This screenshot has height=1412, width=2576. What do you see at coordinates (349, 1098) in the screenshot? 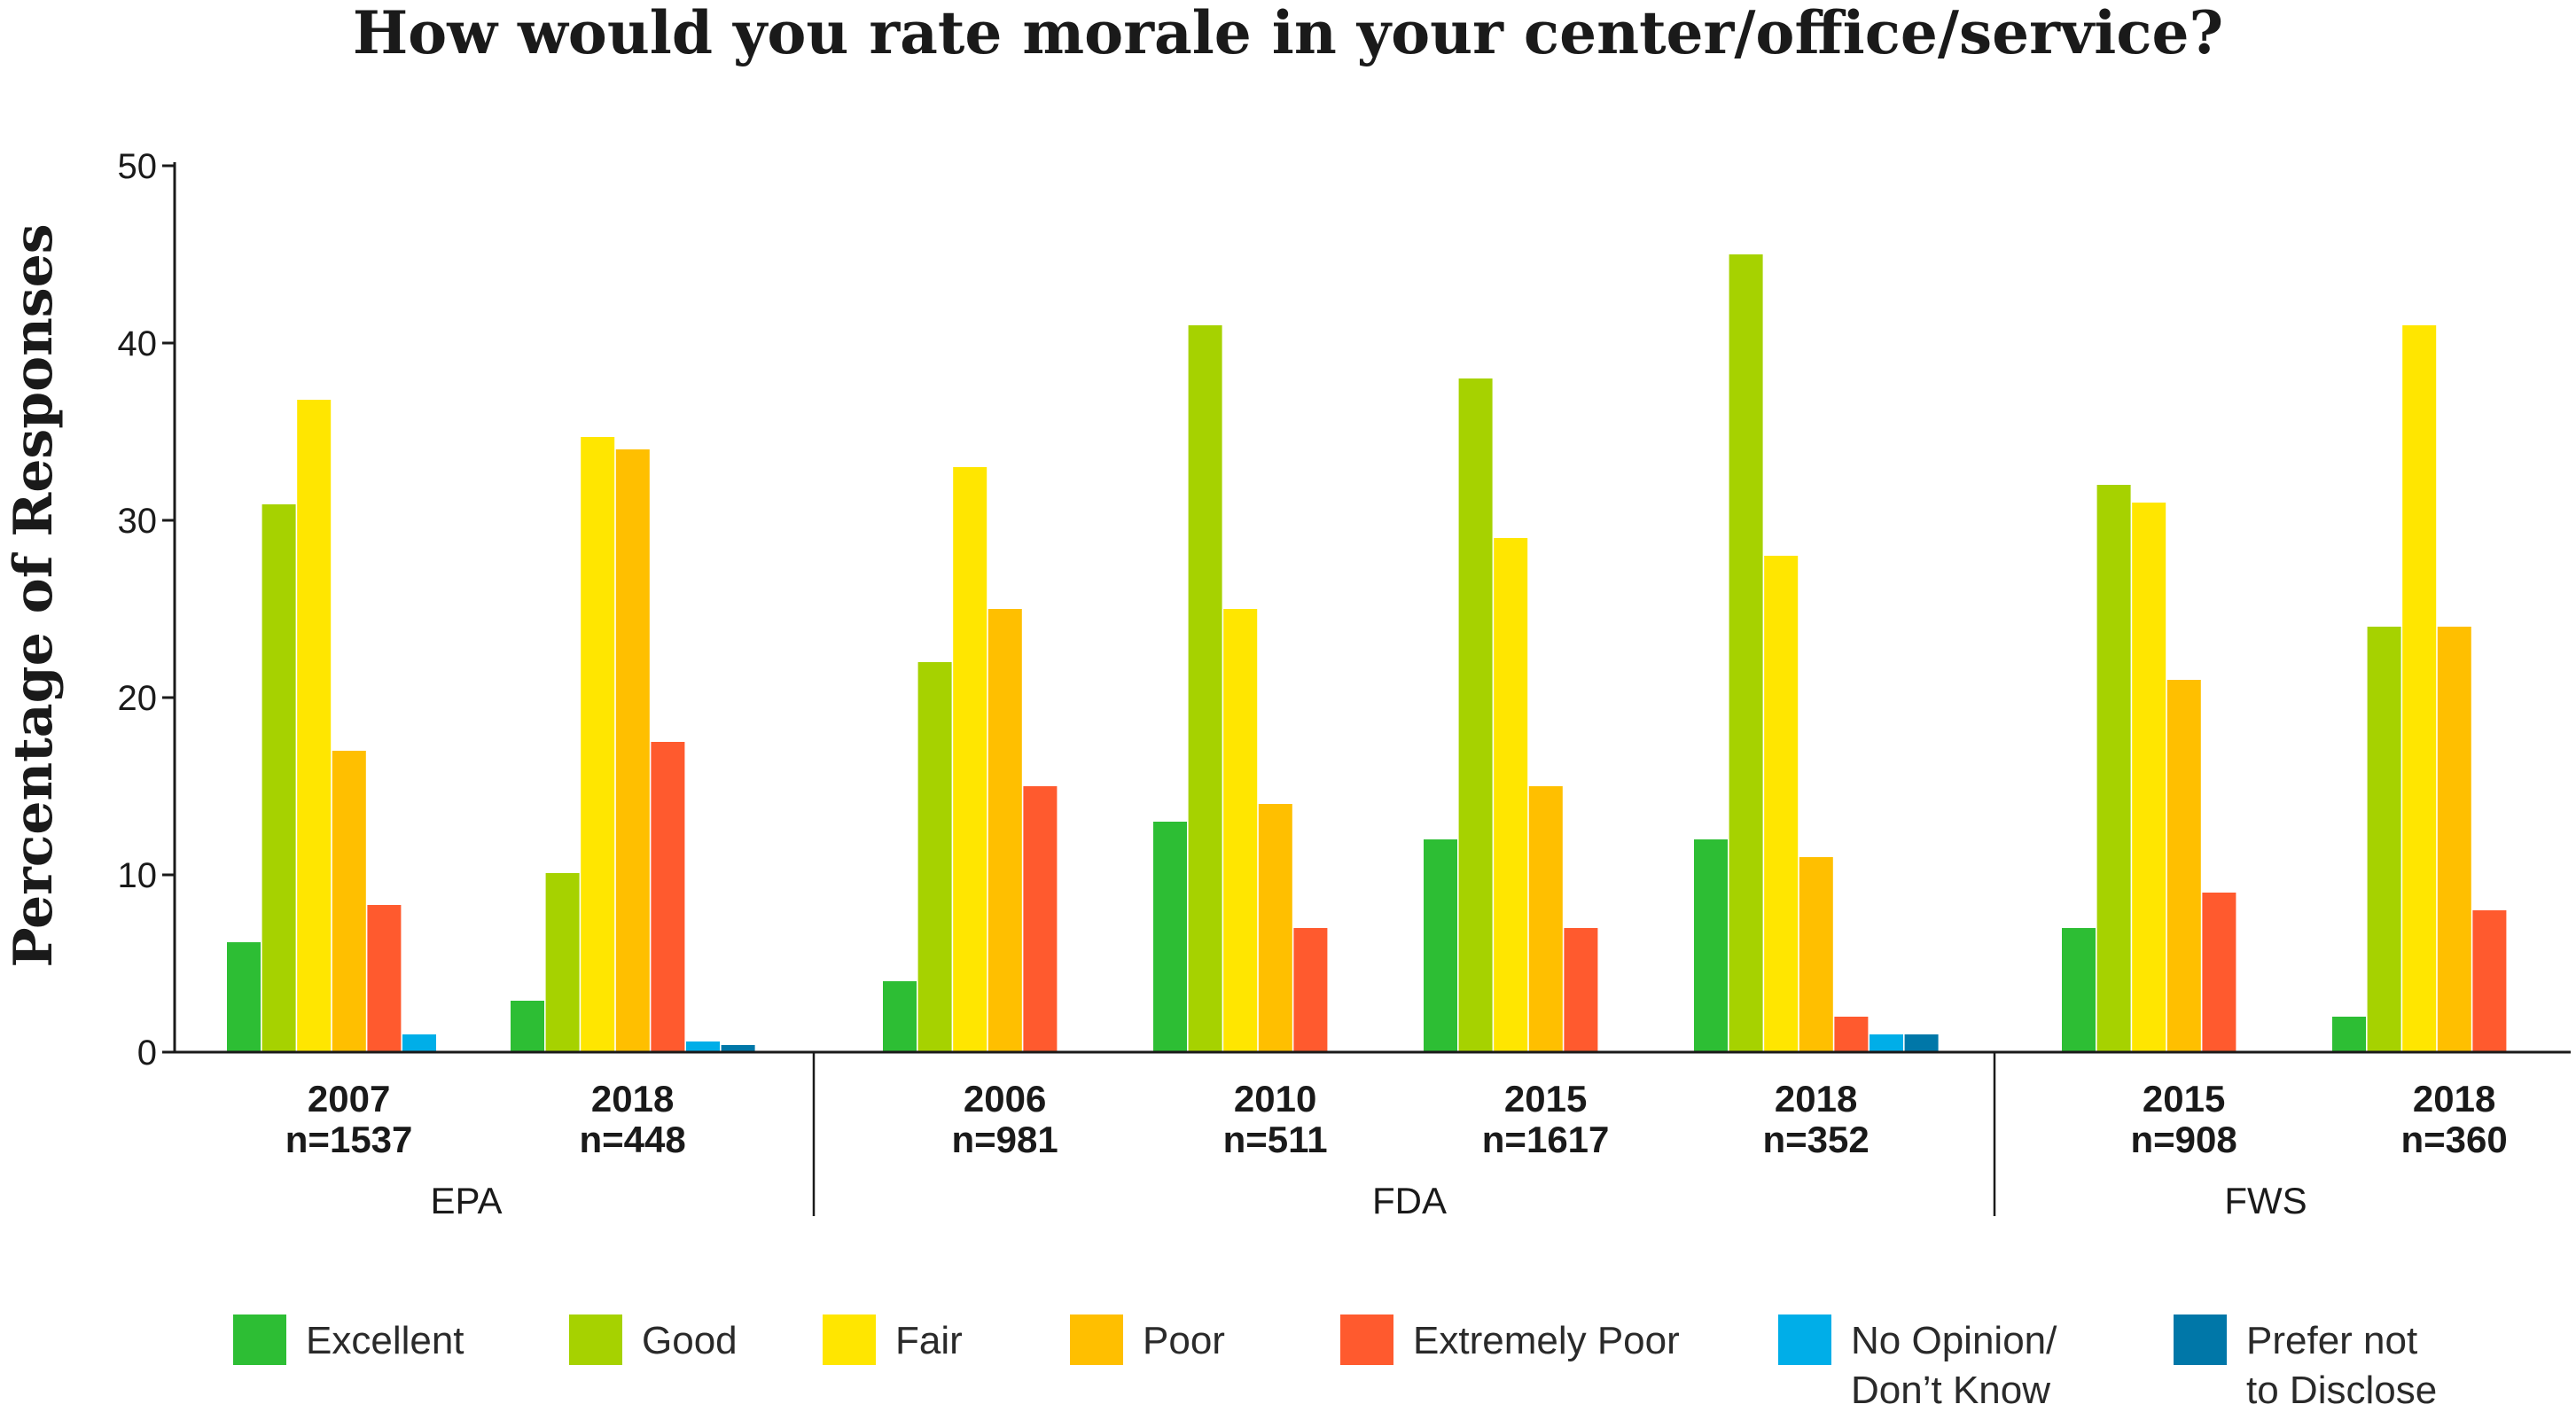
I see `x-tick-year: 2007` at bounding box center [349, 1098].